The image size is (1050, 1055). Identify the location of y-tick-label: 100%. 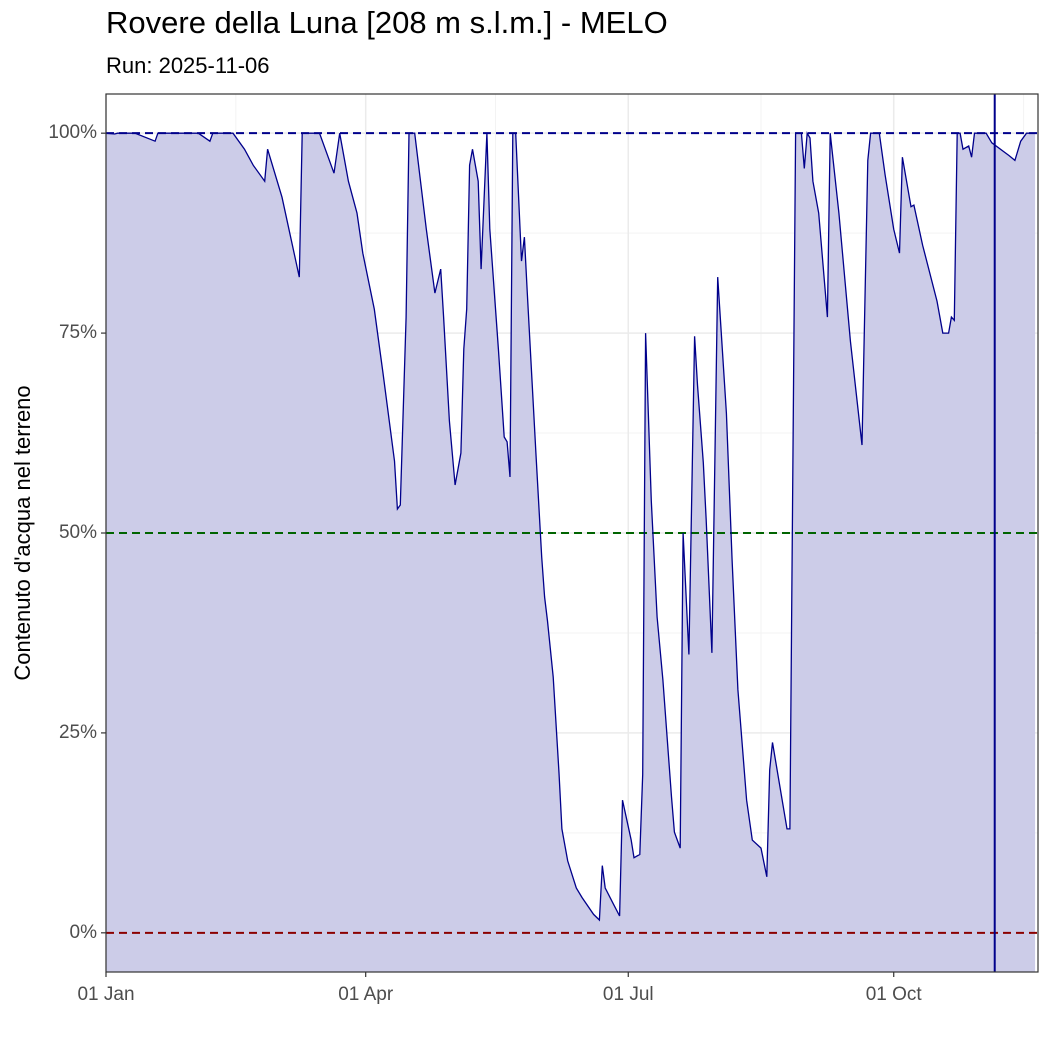
(72, 132).